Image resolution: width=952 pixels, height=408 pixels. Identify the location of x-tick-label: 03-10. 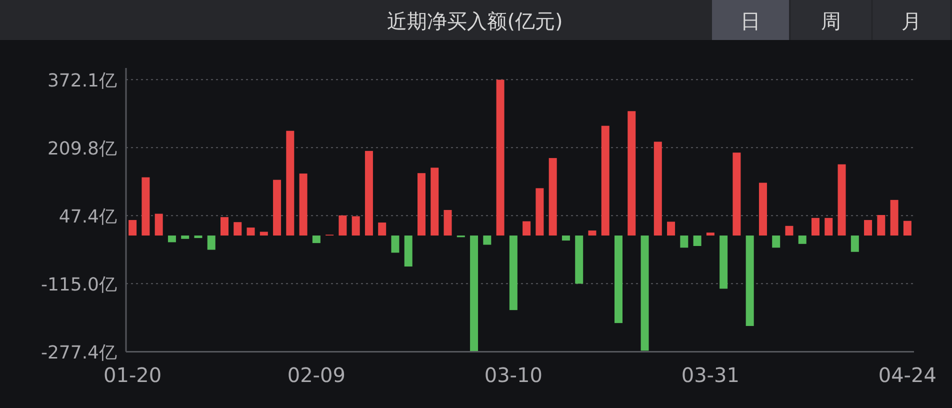
(513, 375).